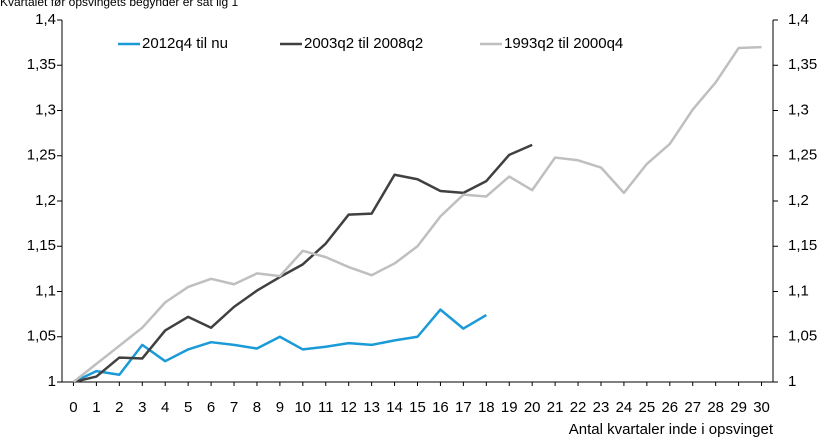  Describe the element at coordinates (440, 407) in the screenshot. I see `x-tick-label: 16` at that location.